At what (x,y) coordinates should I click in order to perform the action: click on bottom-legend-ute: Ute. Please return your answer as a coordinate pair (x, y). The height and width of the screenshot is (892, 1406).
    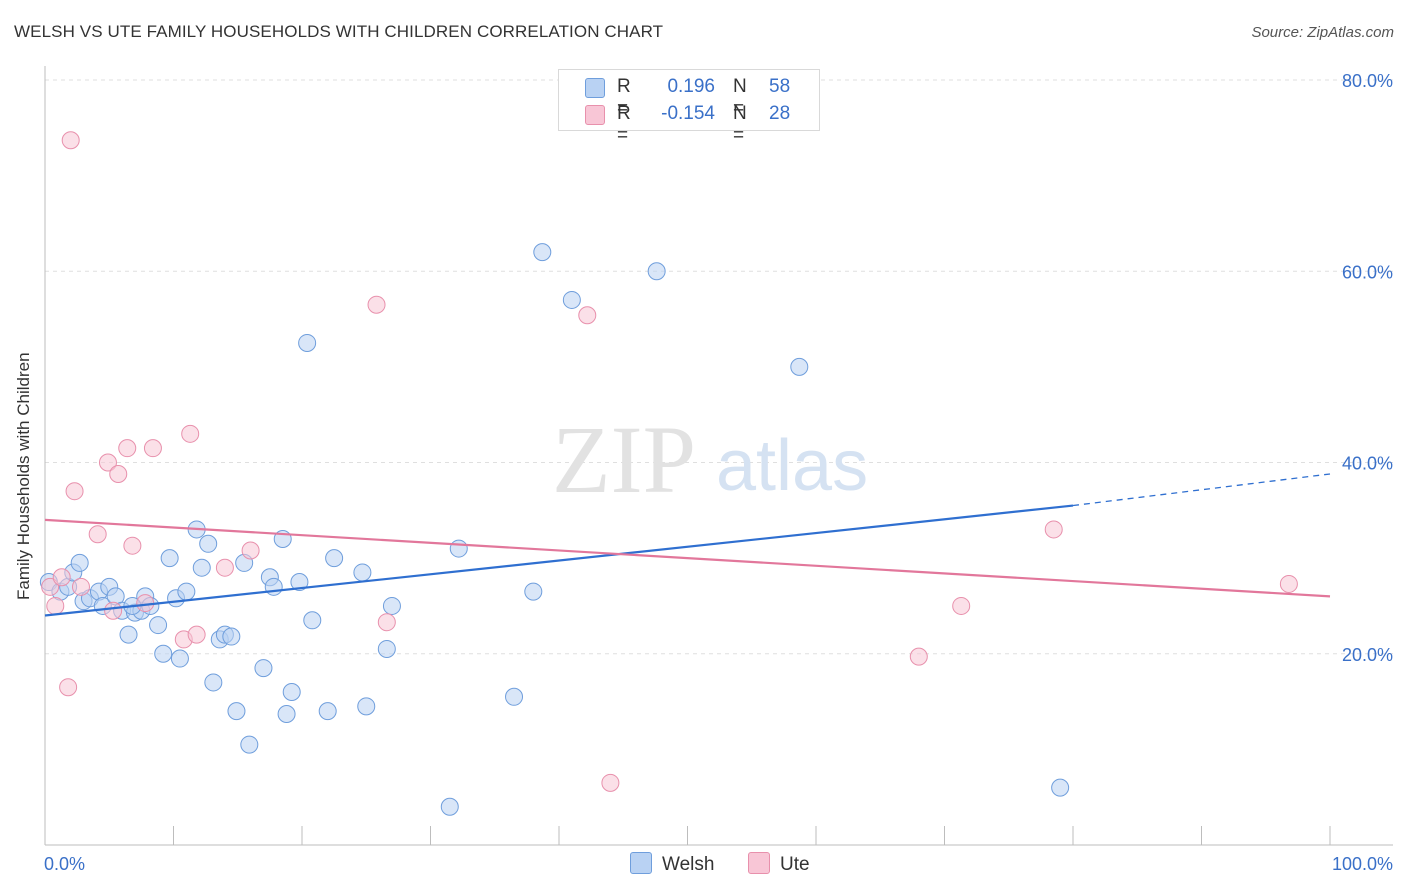
    Looking at the image, I should click on (779, 864).